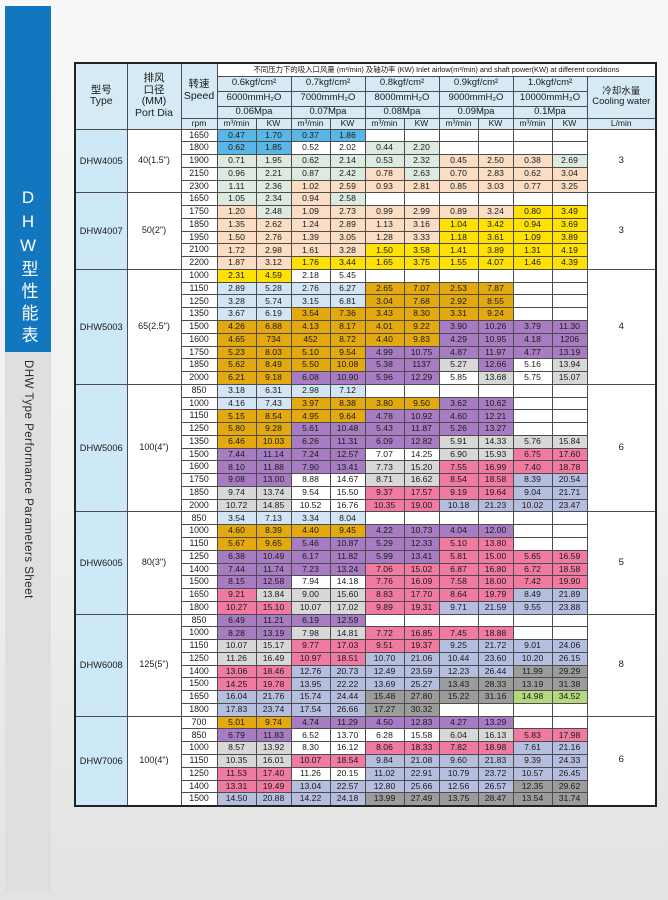 This screenshot has height=900, width=668. Describe the element at coordinates (421, 544) in the screenshot. I see `power-cell: 12.33` at that location.